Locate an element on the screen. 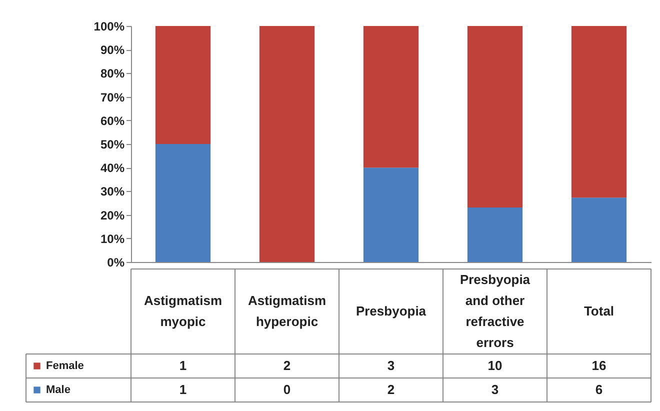 The width and height of the screenshot is (660, 411). y-tick-label: 0% is located at coordinates (116, 263).